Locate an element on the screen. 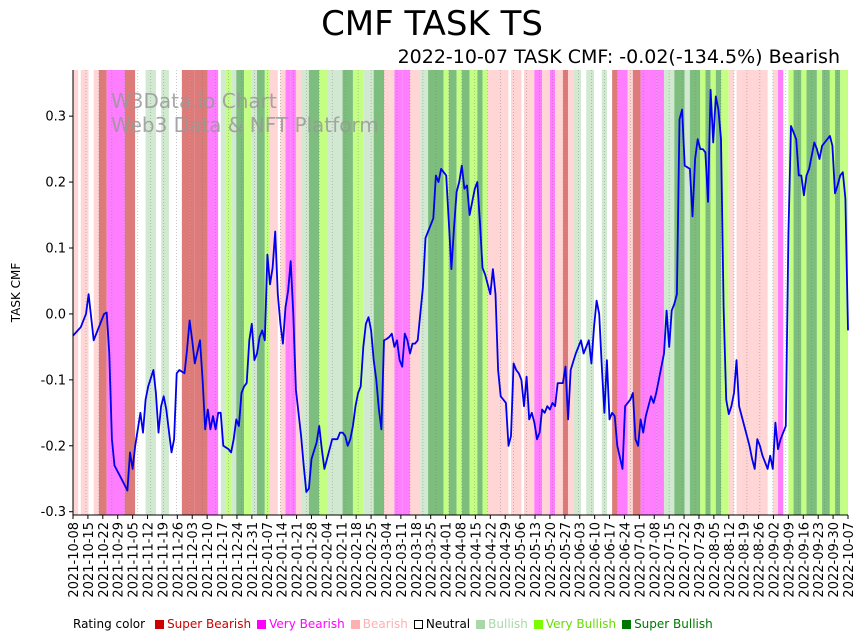  y-axis-label: TASK CMF is located at coordinates (16, 293).